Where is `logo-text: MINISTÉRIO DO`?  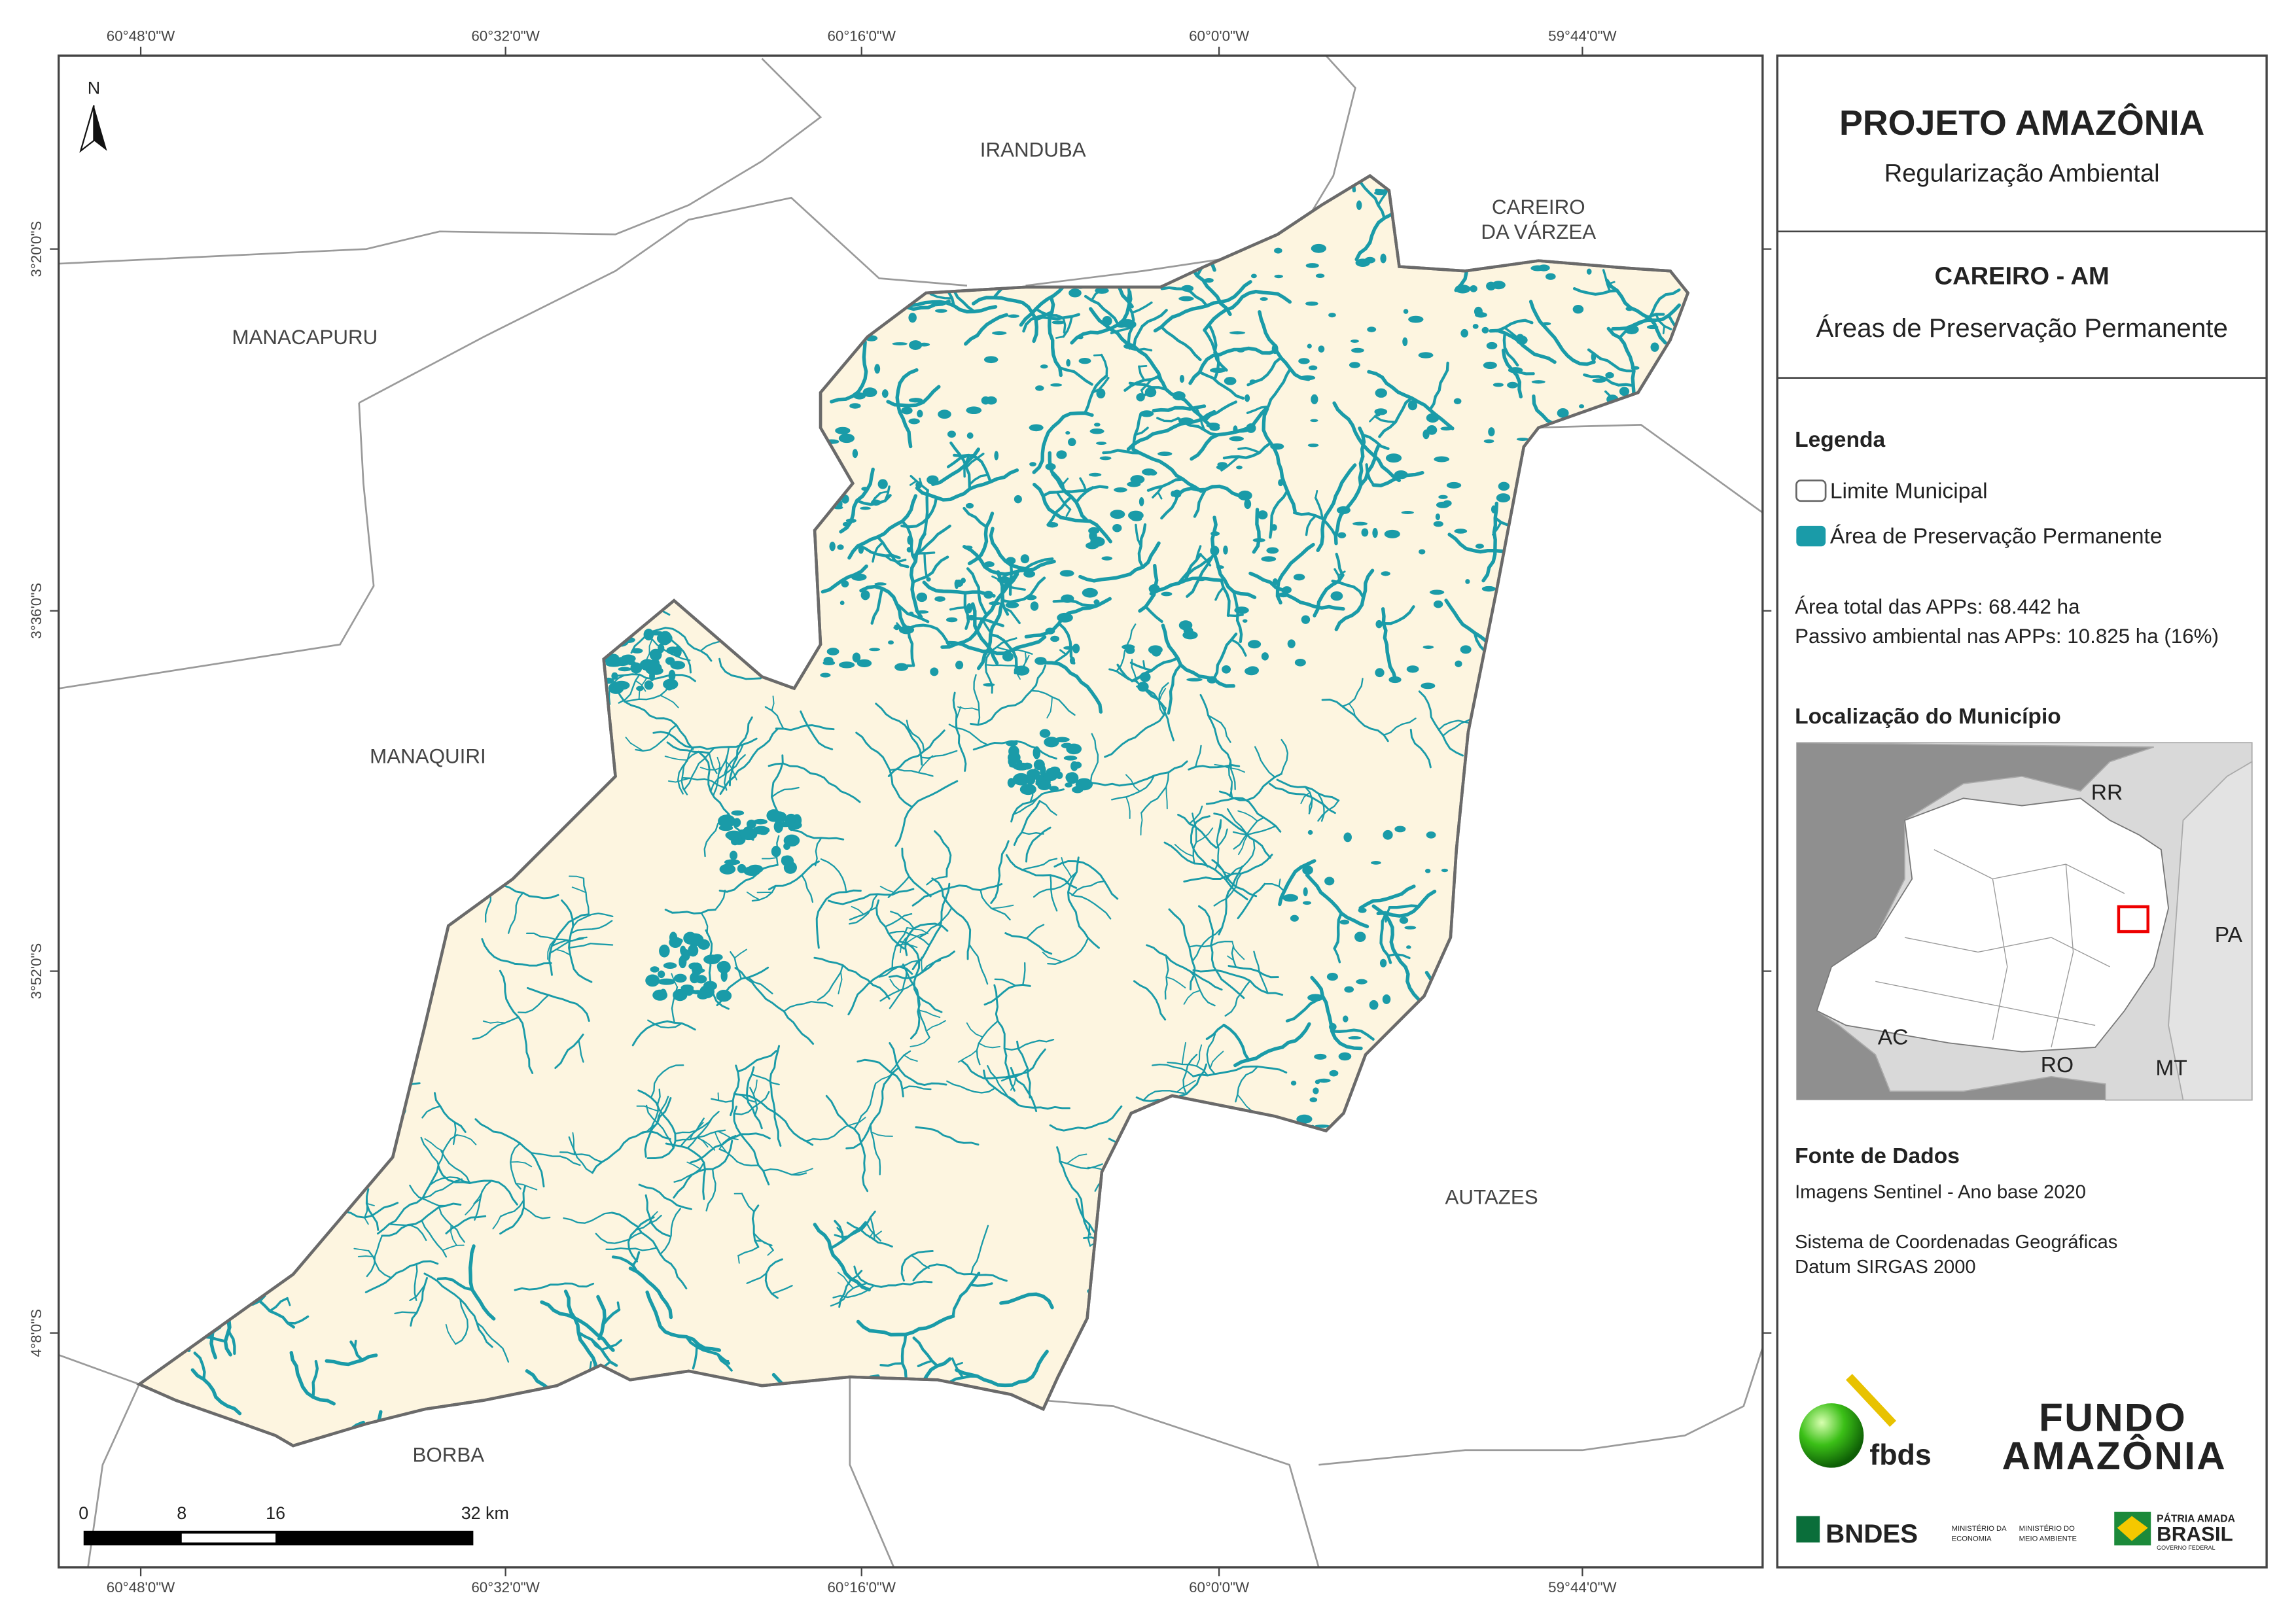 logo-text: MINISTÉRIO DO is located at coordinates (2047, 1529).